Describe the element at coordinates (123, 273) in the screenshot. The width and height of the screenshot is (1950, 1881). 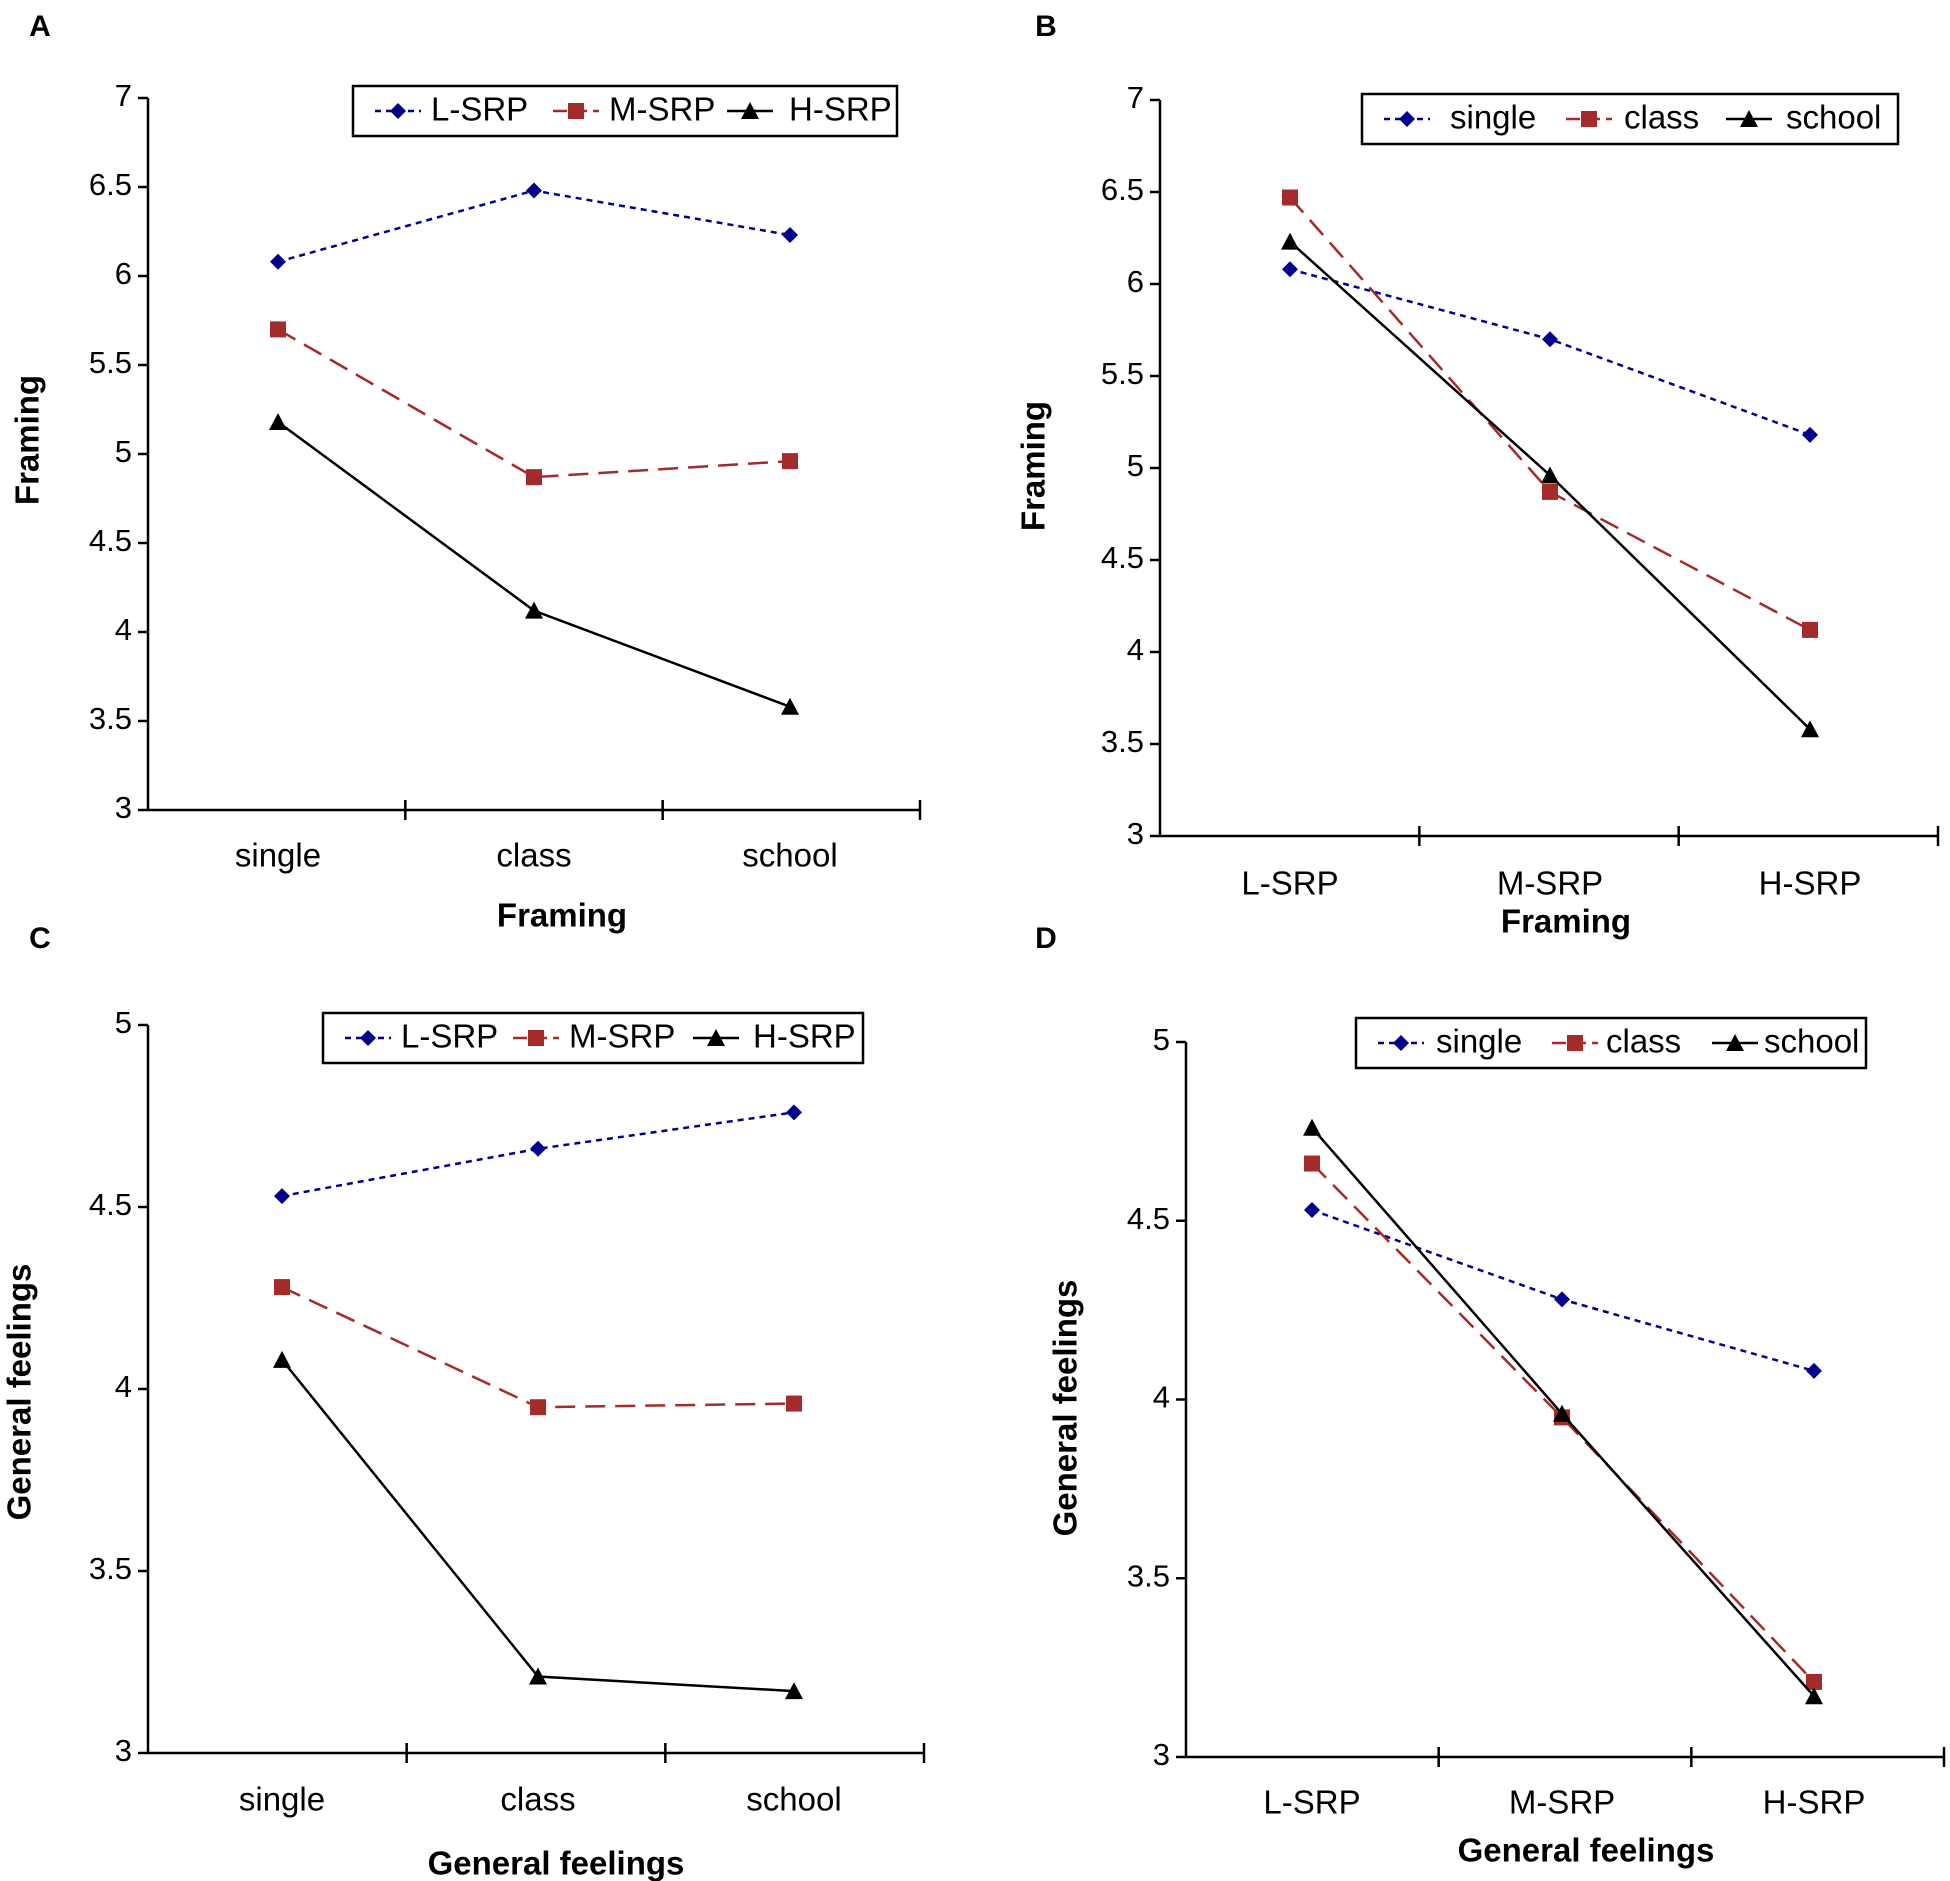
I see `y-tick-label: 6` at that location.